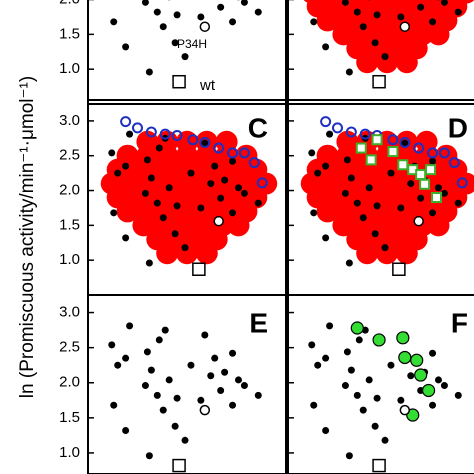  I want to click on panel-label: C, so click(258, 127).